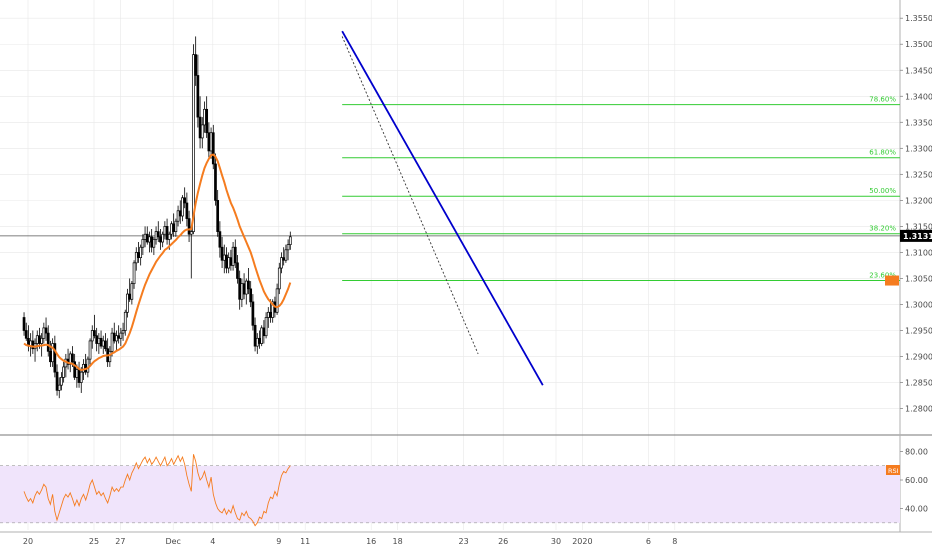 The height and width of the screenshot is (550, 932). Describe the element at coordinates (157, 262) in the screenshot. I see `moving-average` at that location.